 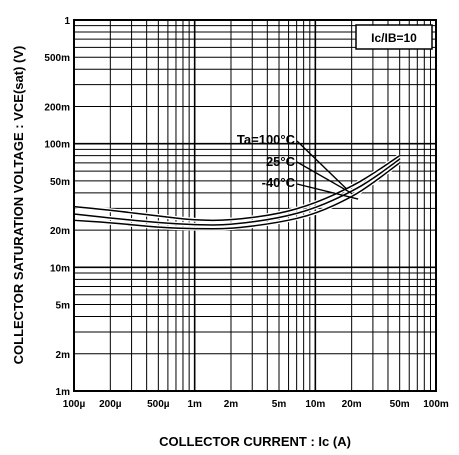 What do you see at coordinates (352, 404) in the screenshot?
I see `x-tick-label: 20m` at bounding box center [352, 404].